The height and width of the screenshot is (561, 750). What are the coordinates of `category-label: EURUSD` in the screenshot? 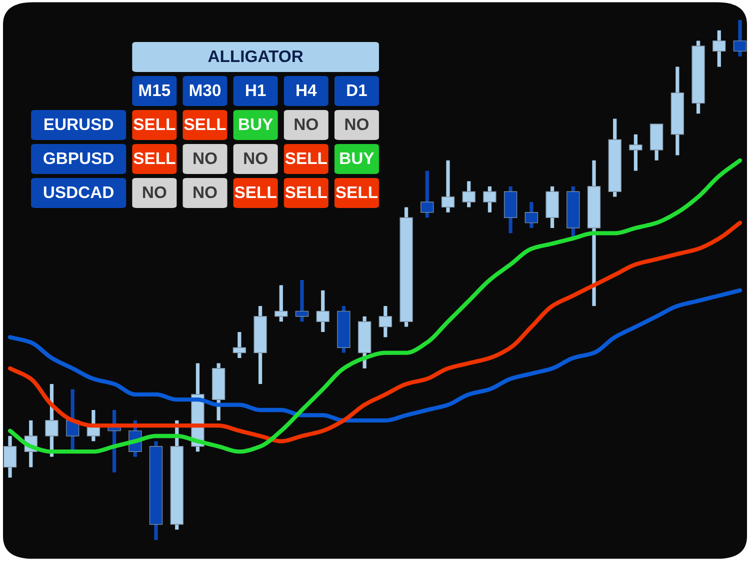 It's located at (79, 124).